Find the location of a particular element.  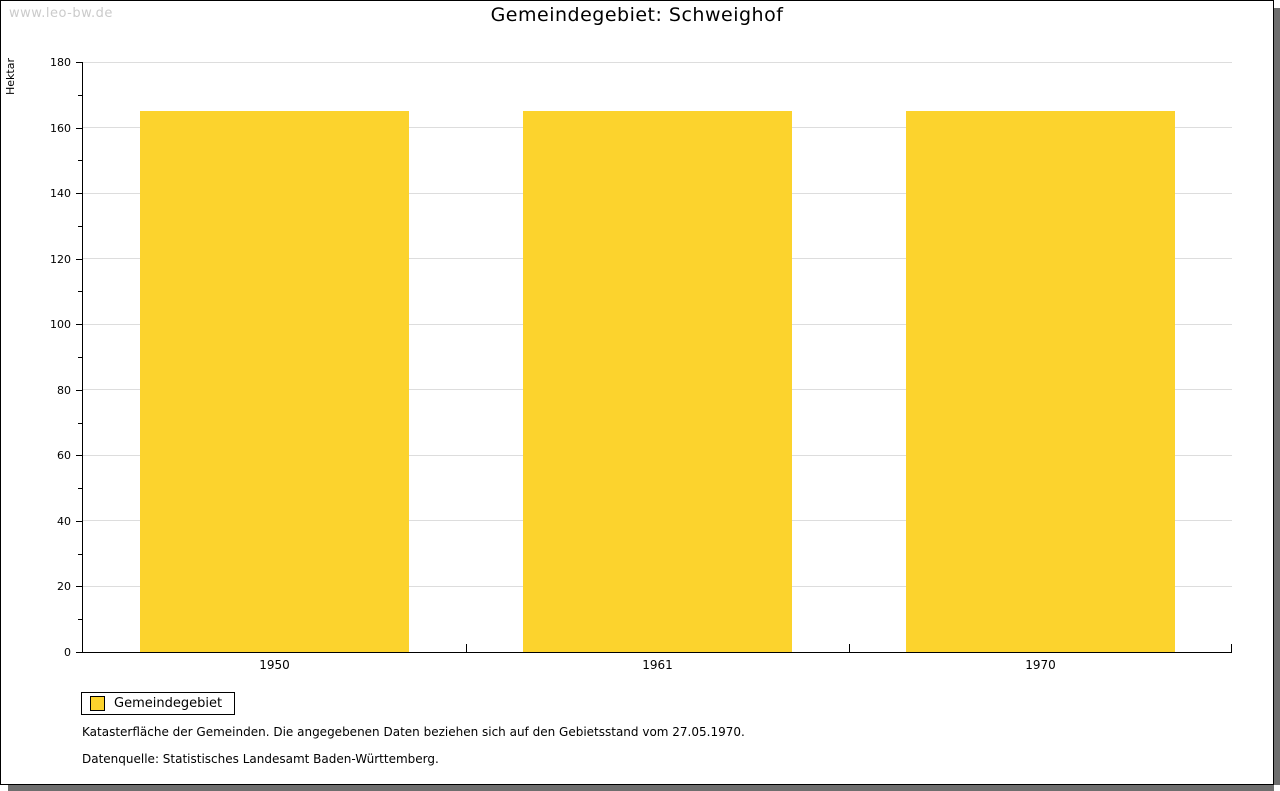

legend: Gemeindegebiet is located at coordinates (158, 703).